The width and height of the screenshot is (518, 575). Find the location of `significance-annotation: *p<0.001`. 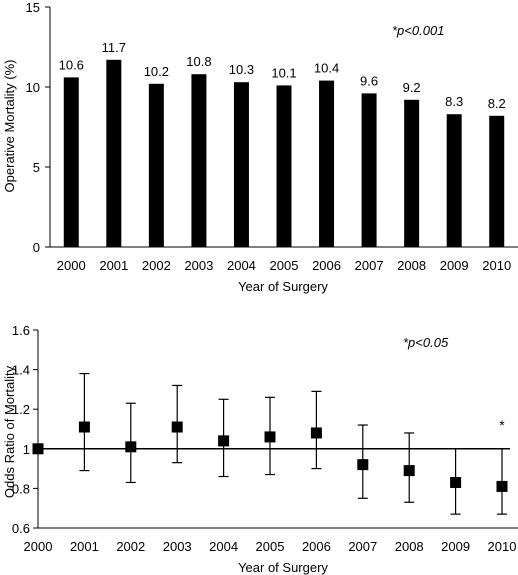

significance-annotation: *p<0.001 is located at coordinates (418, 30).